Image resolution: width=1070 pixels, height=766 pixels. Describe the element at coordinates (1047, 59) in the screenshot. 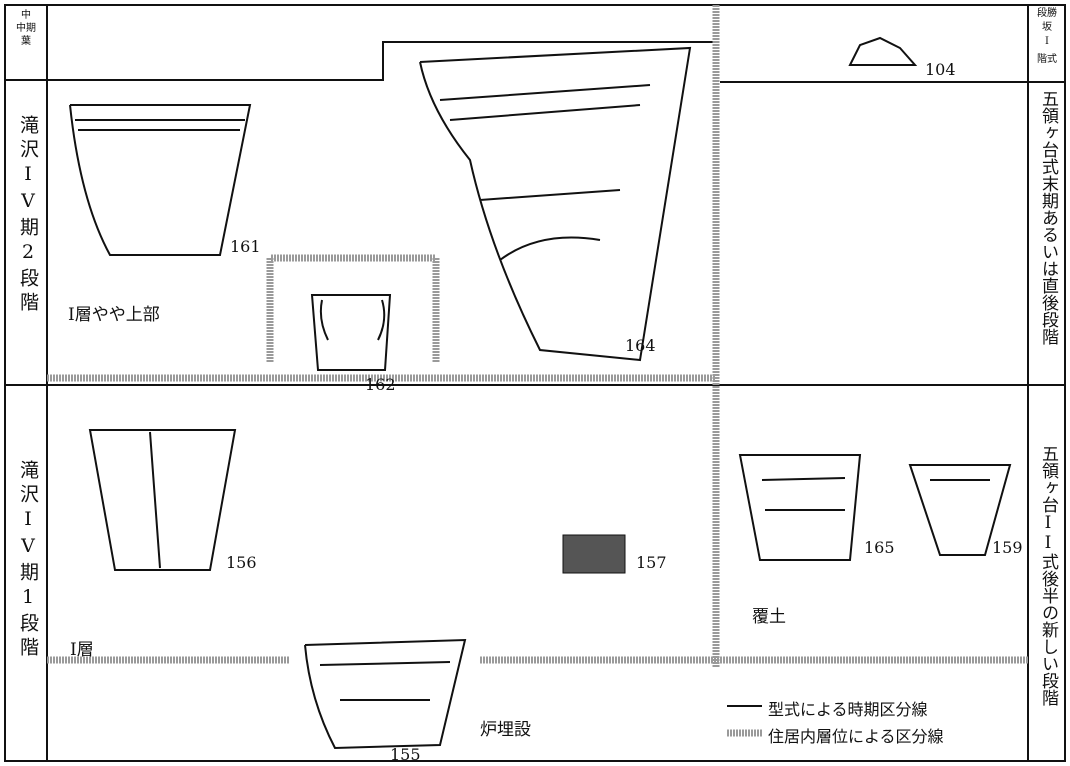

I see `right-header-4: 階式` at that location.